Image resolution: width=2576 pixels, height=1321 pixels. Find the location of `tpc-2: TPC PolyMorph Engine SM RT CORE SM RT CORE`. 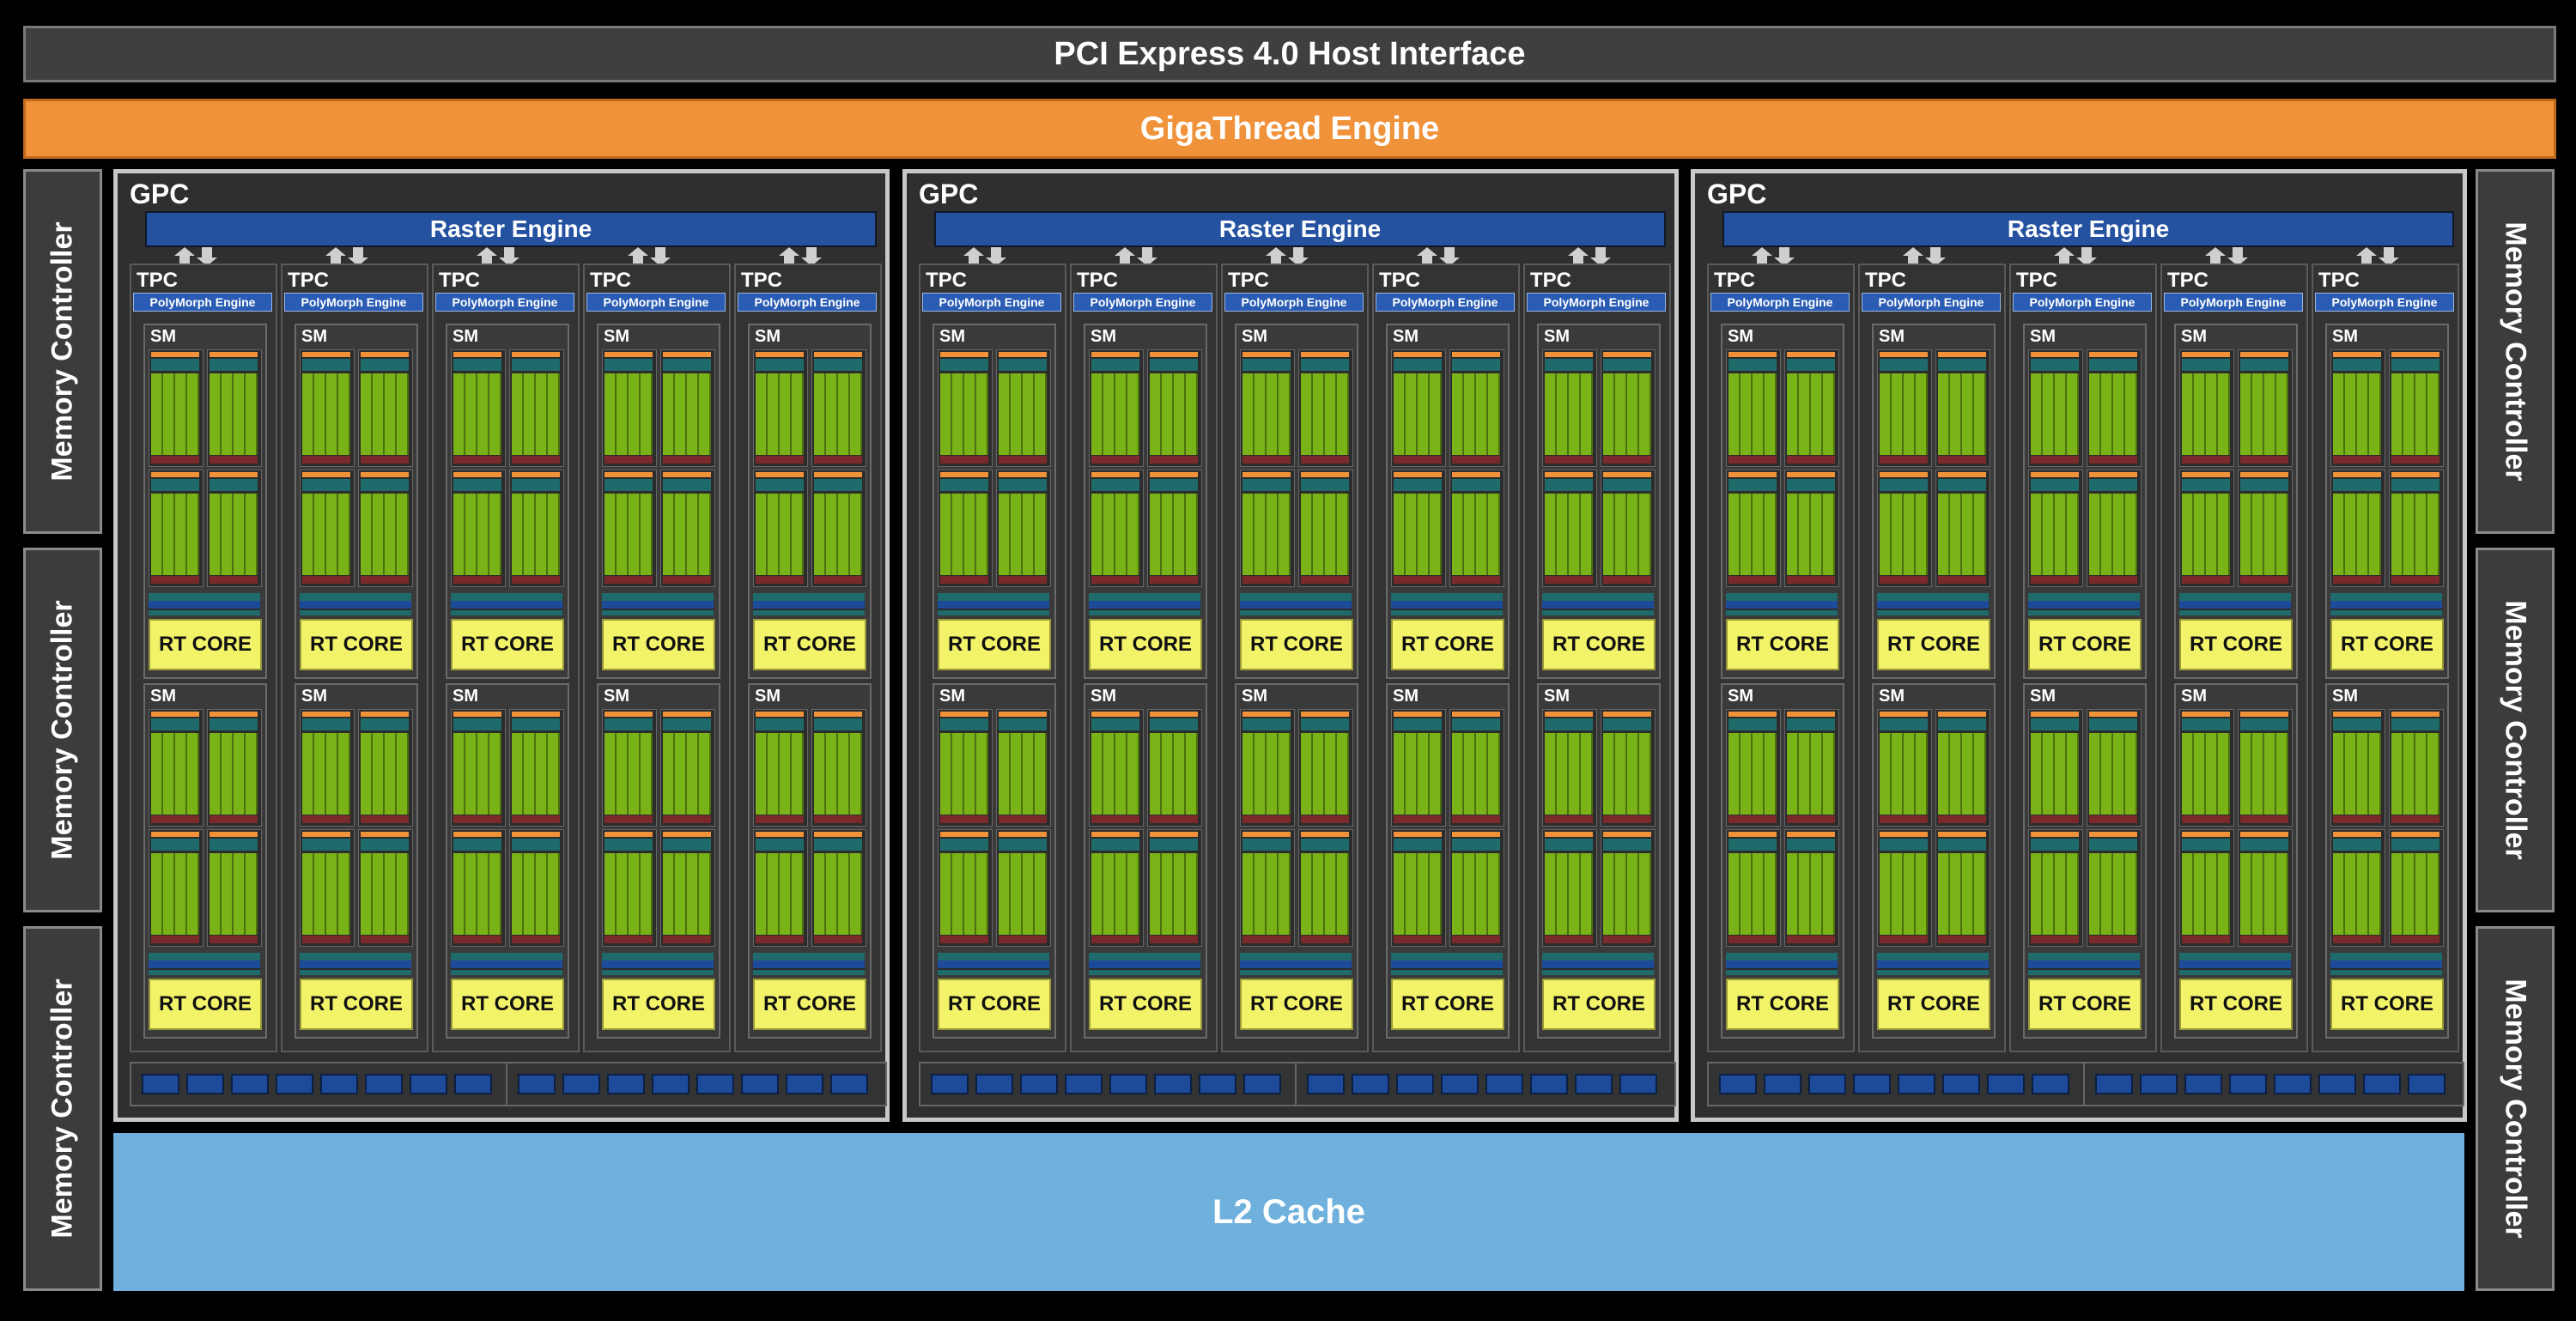

tpc-2: TPC PolyMorph Engine SM RT CORE SM RT CORE is located at coordinates (1144, 658).